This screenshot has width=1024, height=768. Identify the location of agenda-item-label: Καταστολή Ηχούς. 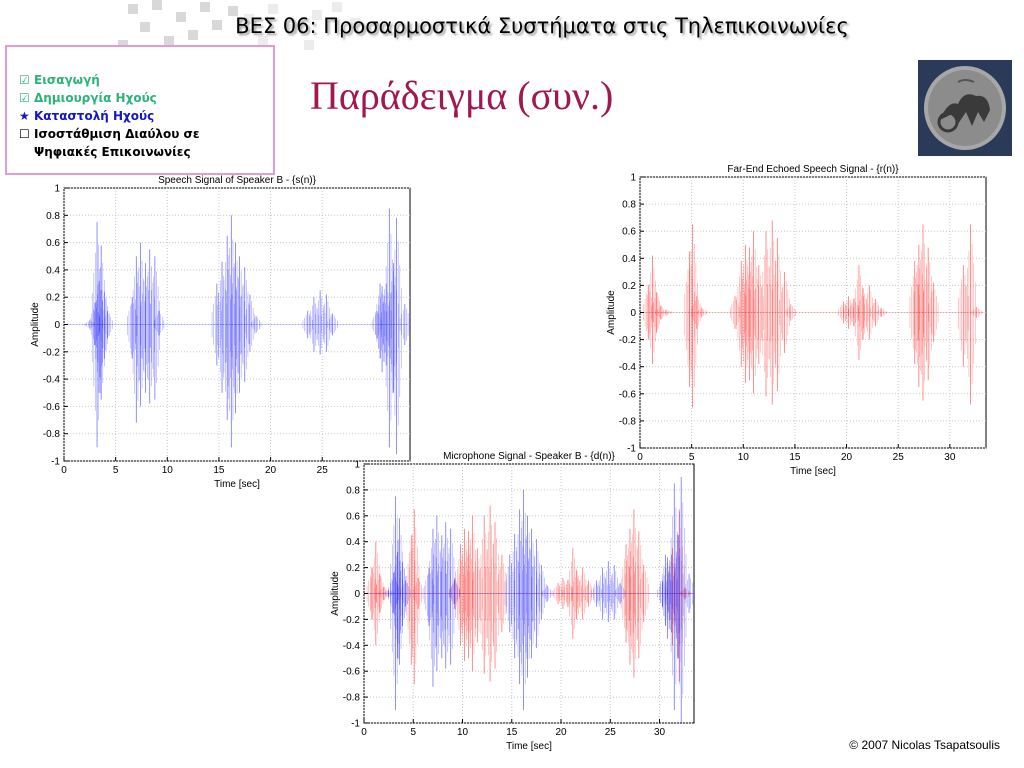
(94, 116).